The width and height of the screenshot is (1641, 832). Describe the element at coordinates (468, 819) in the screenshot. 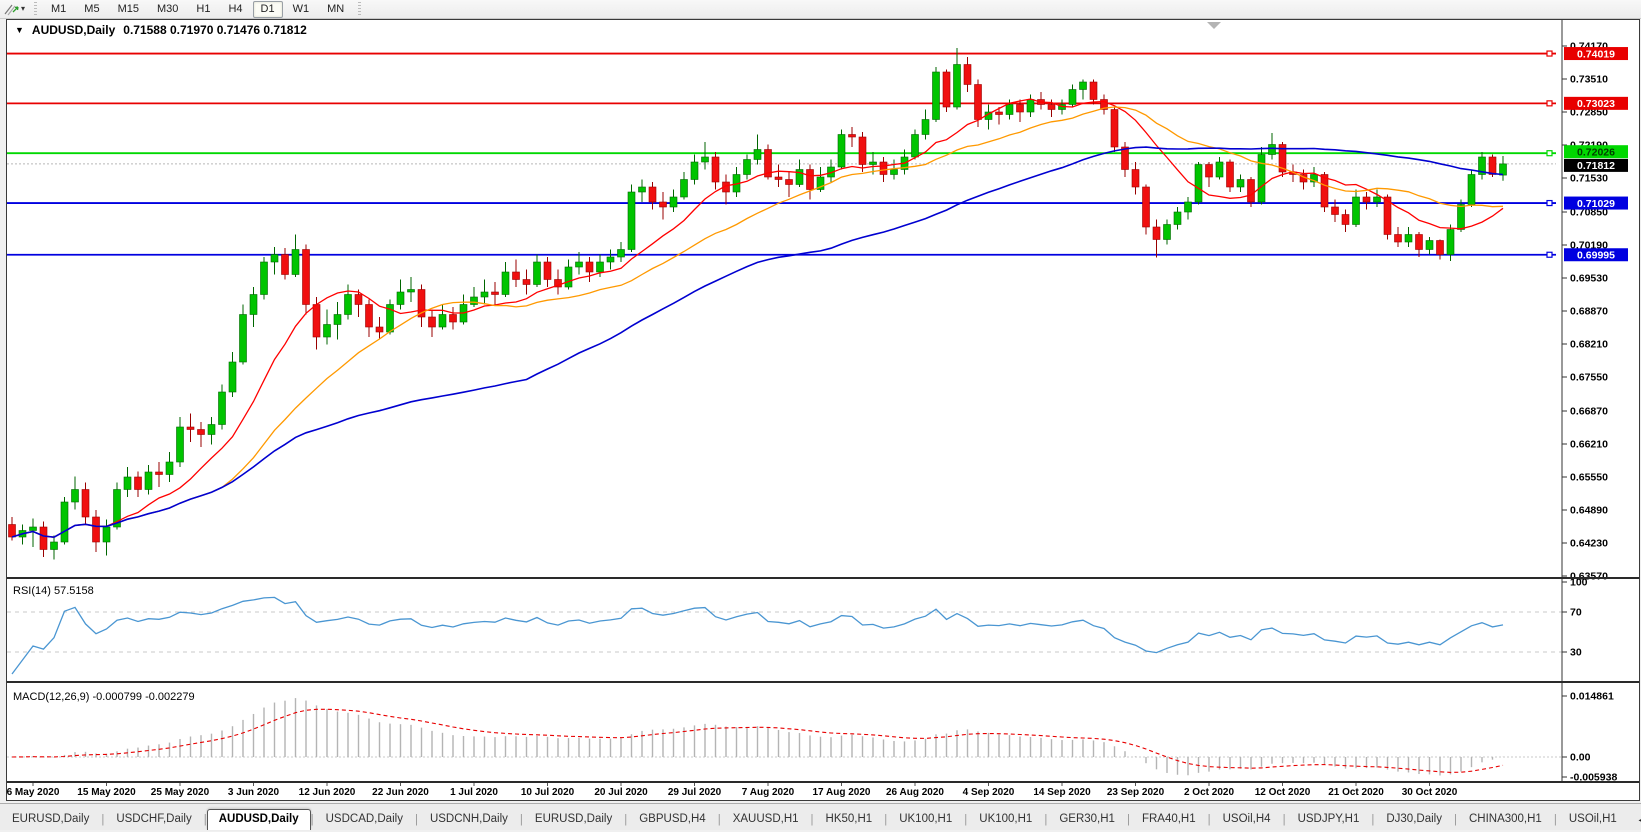

I see `symbol-tab-usdcnh-daily: USDCNH,Daily` at that location.